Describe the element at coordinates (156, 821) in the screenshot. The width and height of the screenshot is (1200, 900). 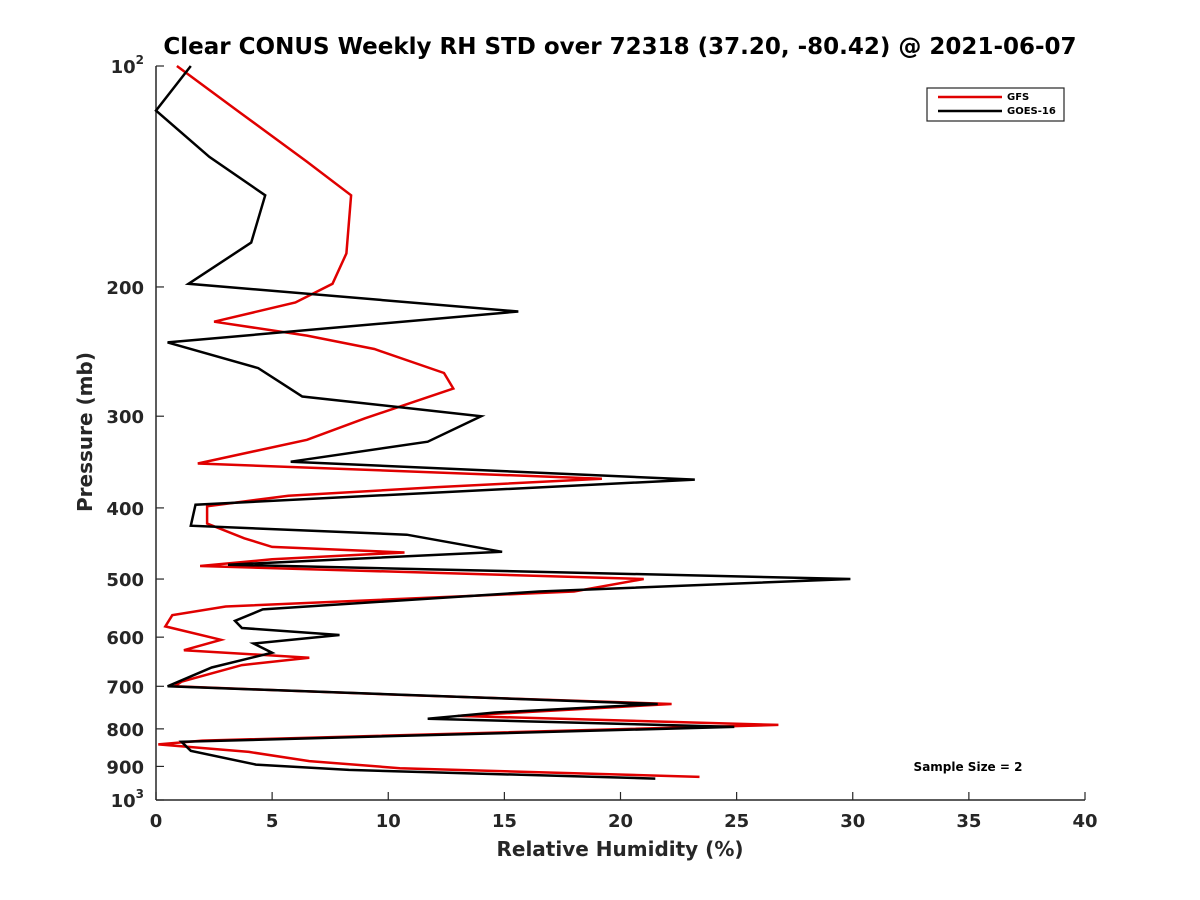
I see `x-tick-label: 0` at that location.